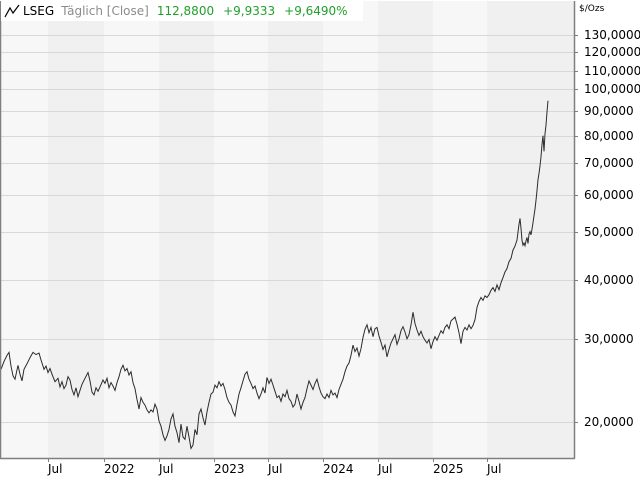 This screenshot has height=480, width=640. What do you see at coordinates (12, 11) in the screenshot?
I see `line-chart-icon` at bounding box center [12, 11].